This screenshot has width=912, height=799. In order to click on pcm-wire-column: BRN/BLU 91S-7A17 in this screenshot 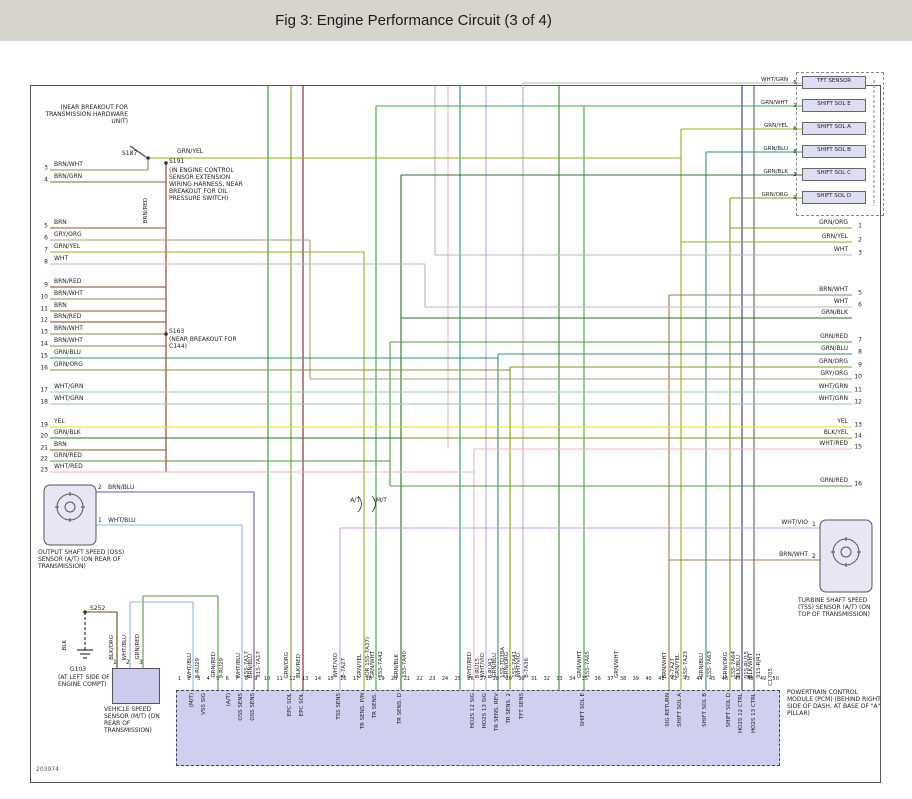, I will do `click(255, 664)`.